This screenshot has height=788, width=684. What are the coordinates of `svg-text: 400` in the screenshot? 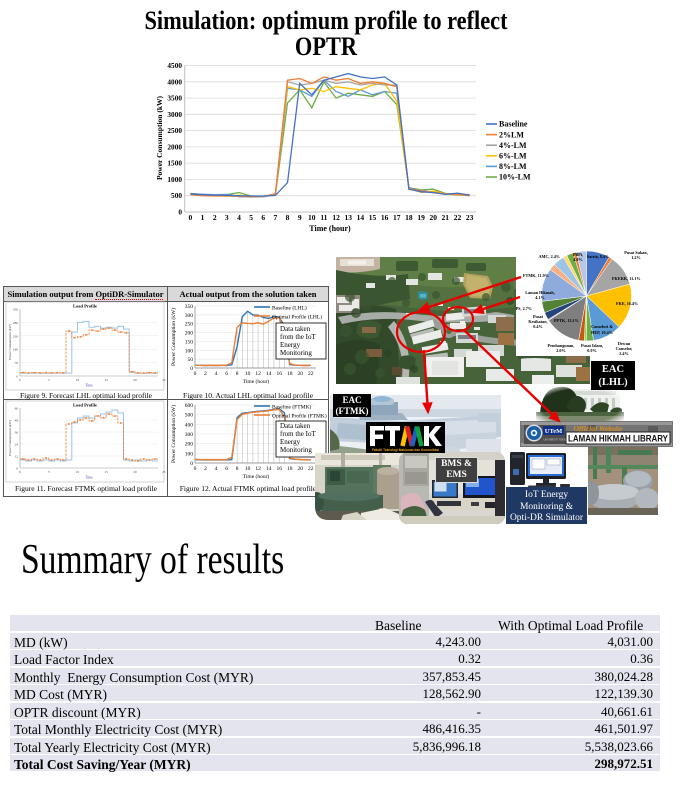 It's located at (189, 425).